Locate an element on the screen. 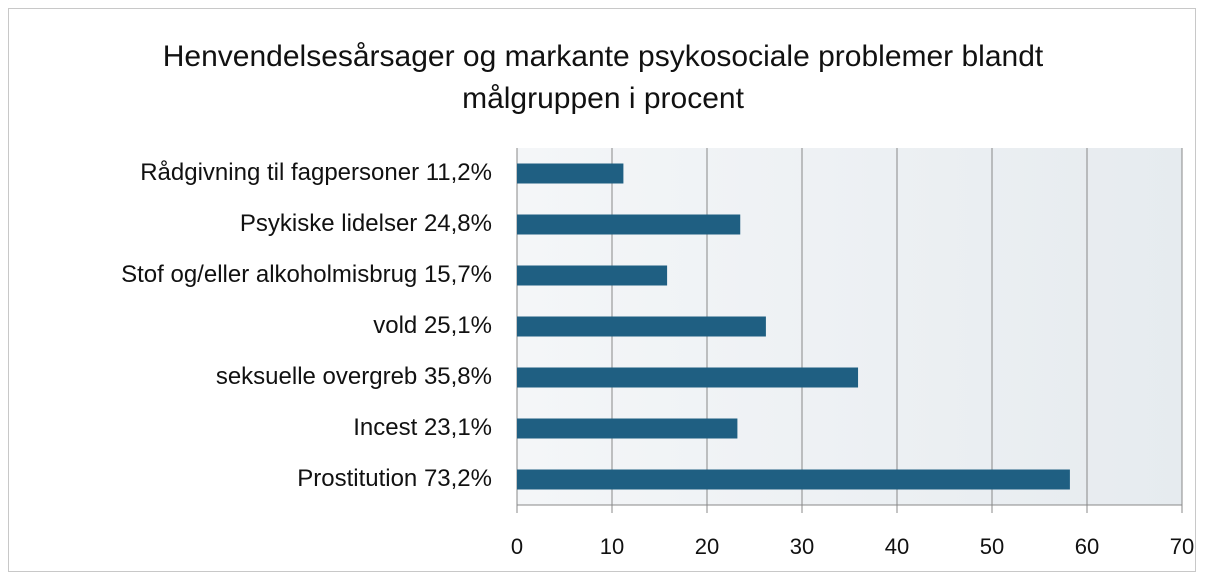 The image size is (1206, 582). x-tick-label: 10 is located at coordinates (612, 546).